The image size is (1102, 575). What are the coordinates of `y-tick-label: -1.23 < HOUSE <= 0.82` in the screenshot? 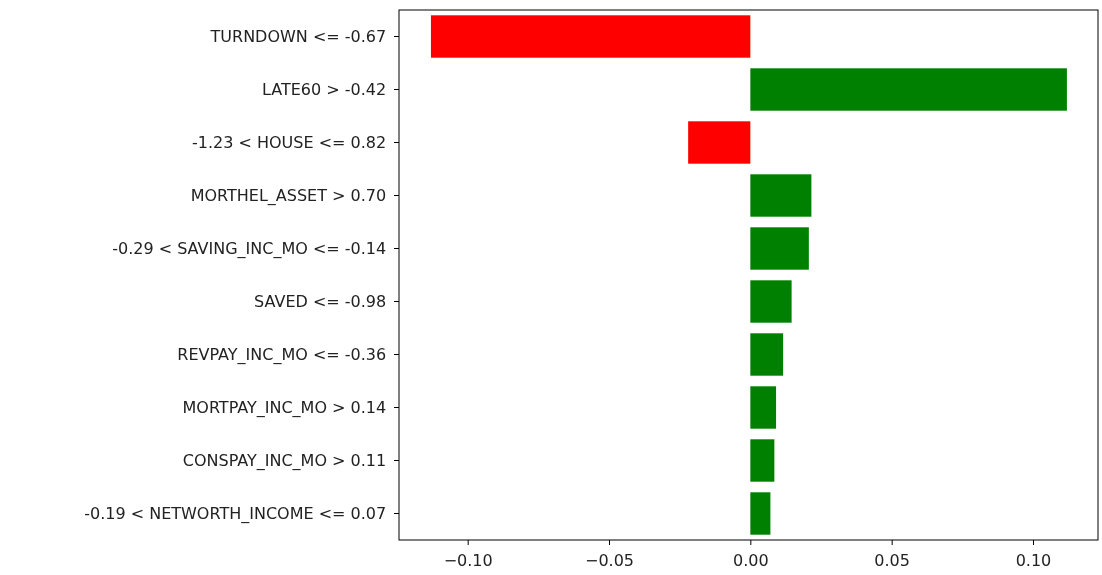 It's located at (289, 142).